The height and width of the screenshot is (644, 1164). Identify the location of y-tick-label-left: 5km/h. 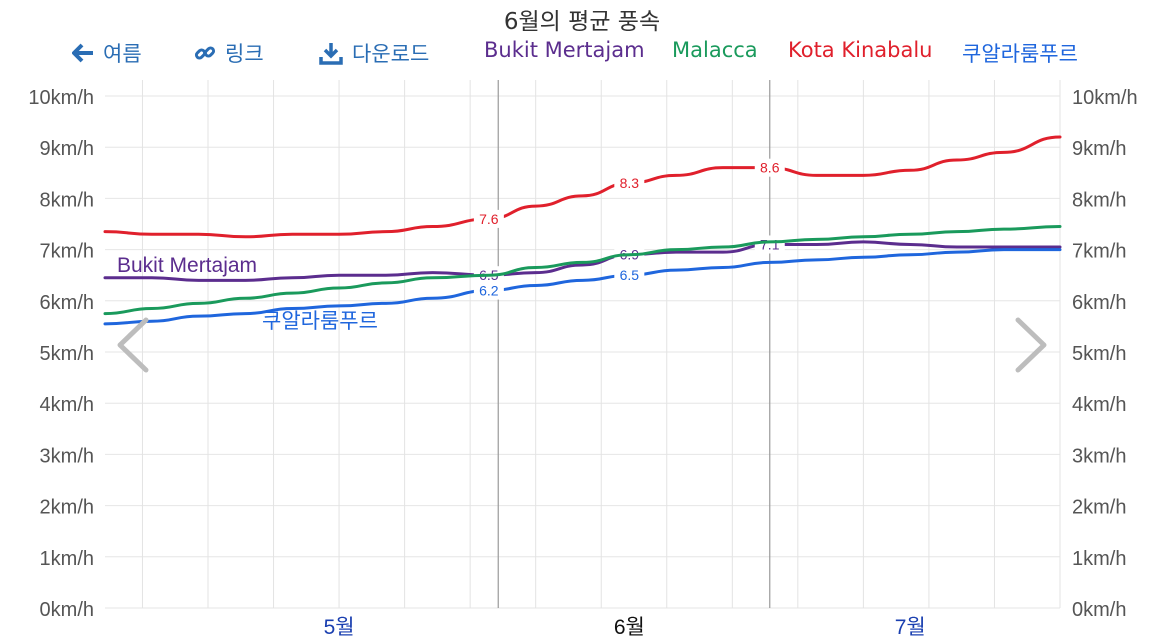
(67, 354).